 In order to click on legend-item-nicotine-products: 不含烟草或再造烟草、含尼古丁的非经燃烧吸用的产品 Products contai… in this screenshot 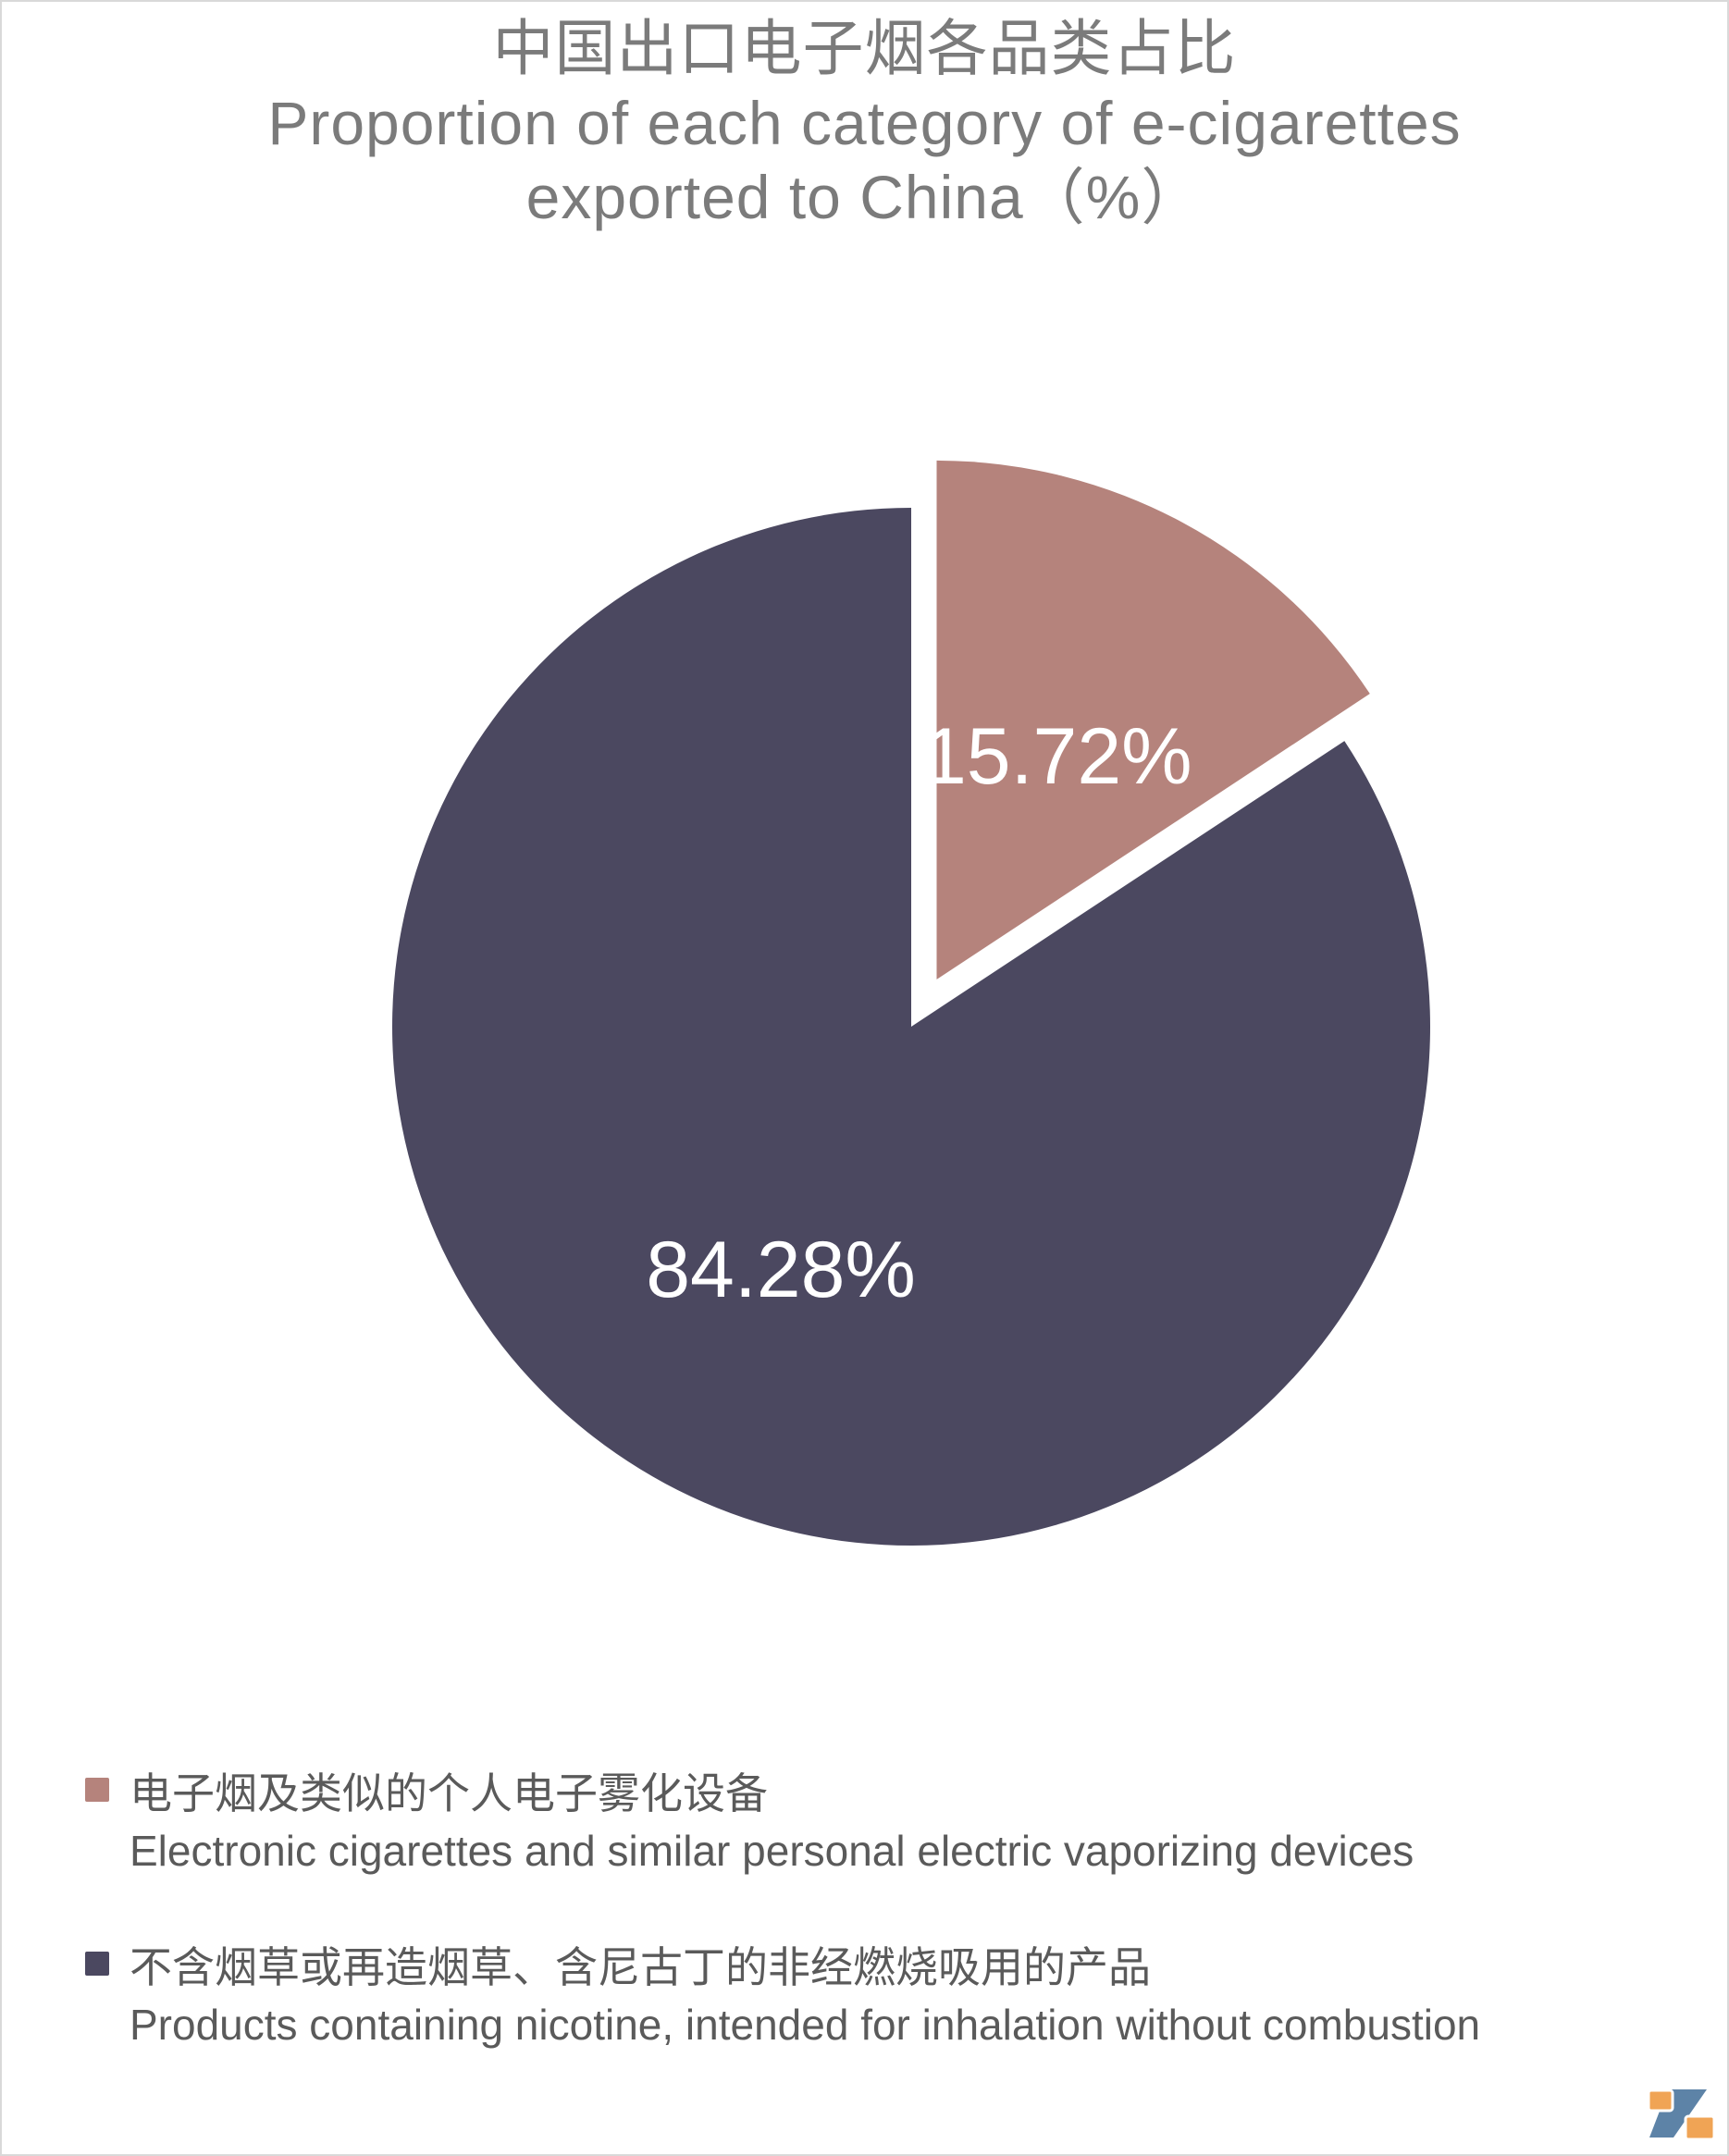, I will do `click(783, 1996)`.